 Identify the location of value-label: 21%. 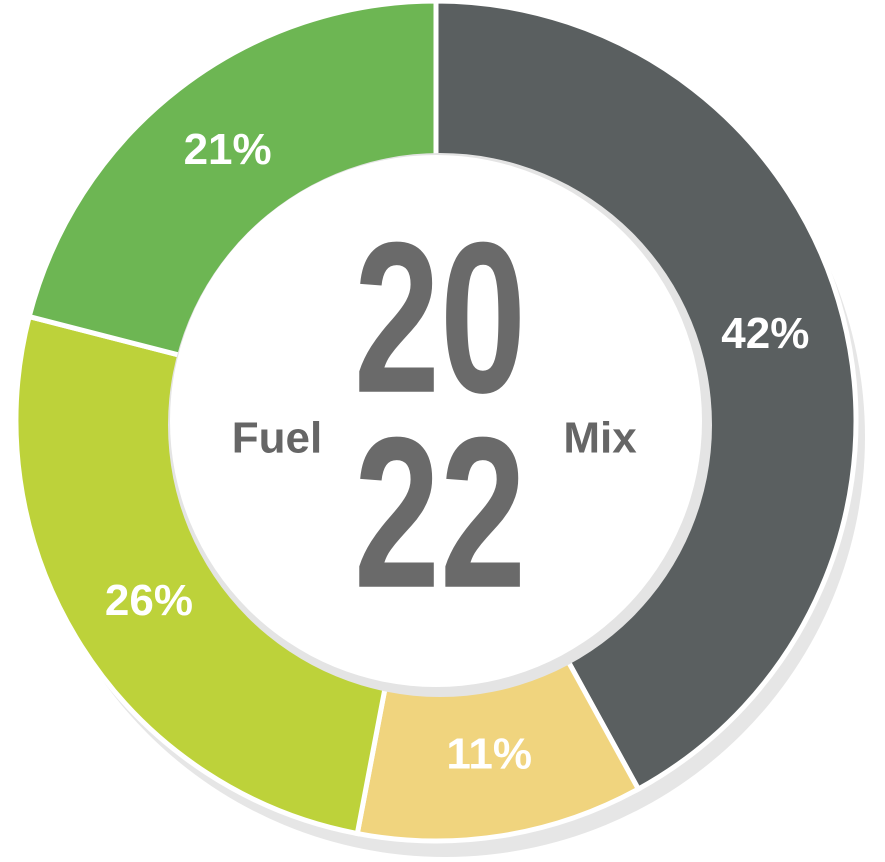
(228, 149).